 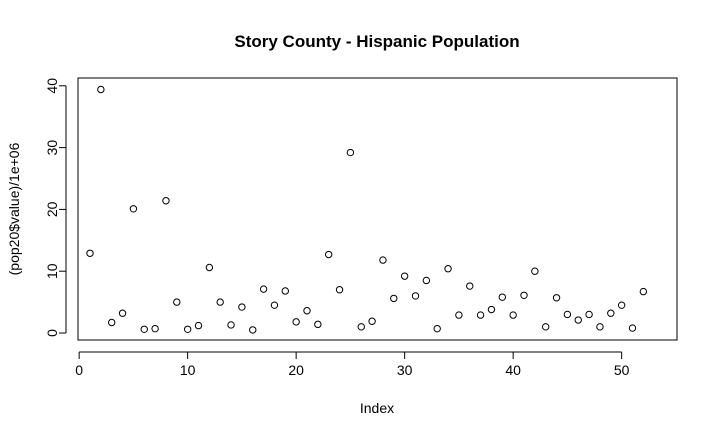 I want to click on y-tick-label: 0, so click(x=52, y=333).